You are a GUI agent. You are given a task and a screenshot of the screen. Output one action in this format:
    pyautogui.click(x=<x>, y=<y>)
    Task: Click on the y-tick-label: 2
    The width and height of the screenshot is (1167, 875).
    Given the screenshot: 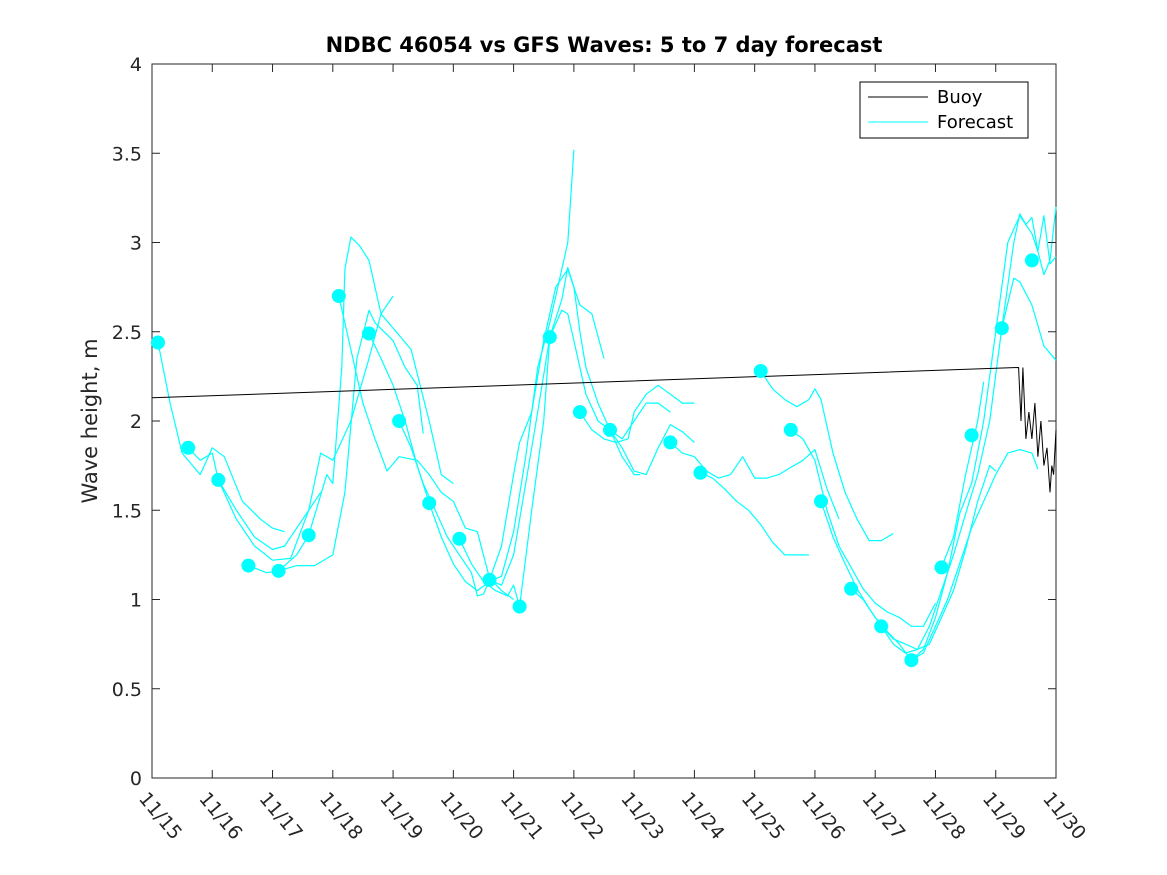 What is the action you would take?
    pyautogui.click(x=136, y=422)
    